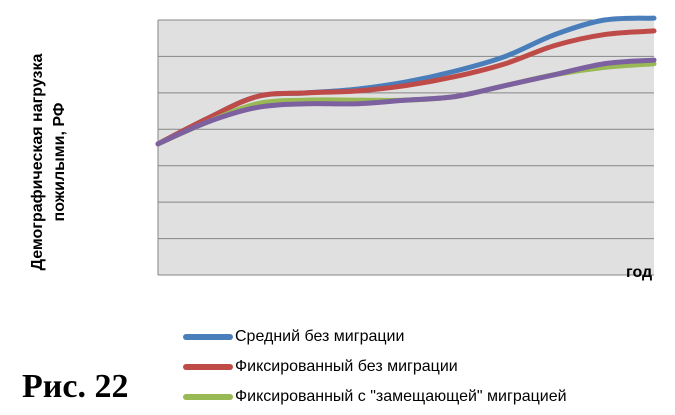  I want to click on figure-caption: Рис. 22, so click(75, 386).